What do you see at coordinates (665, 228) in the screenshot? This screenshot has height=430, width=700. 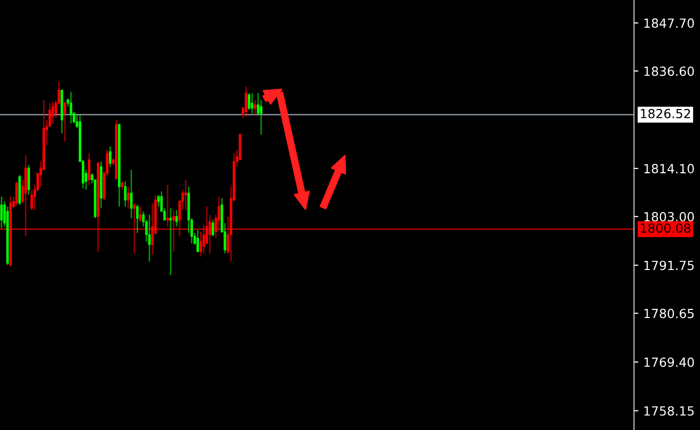 I see `ref-line-label: 1800.08` at bounding box center [665, 228].